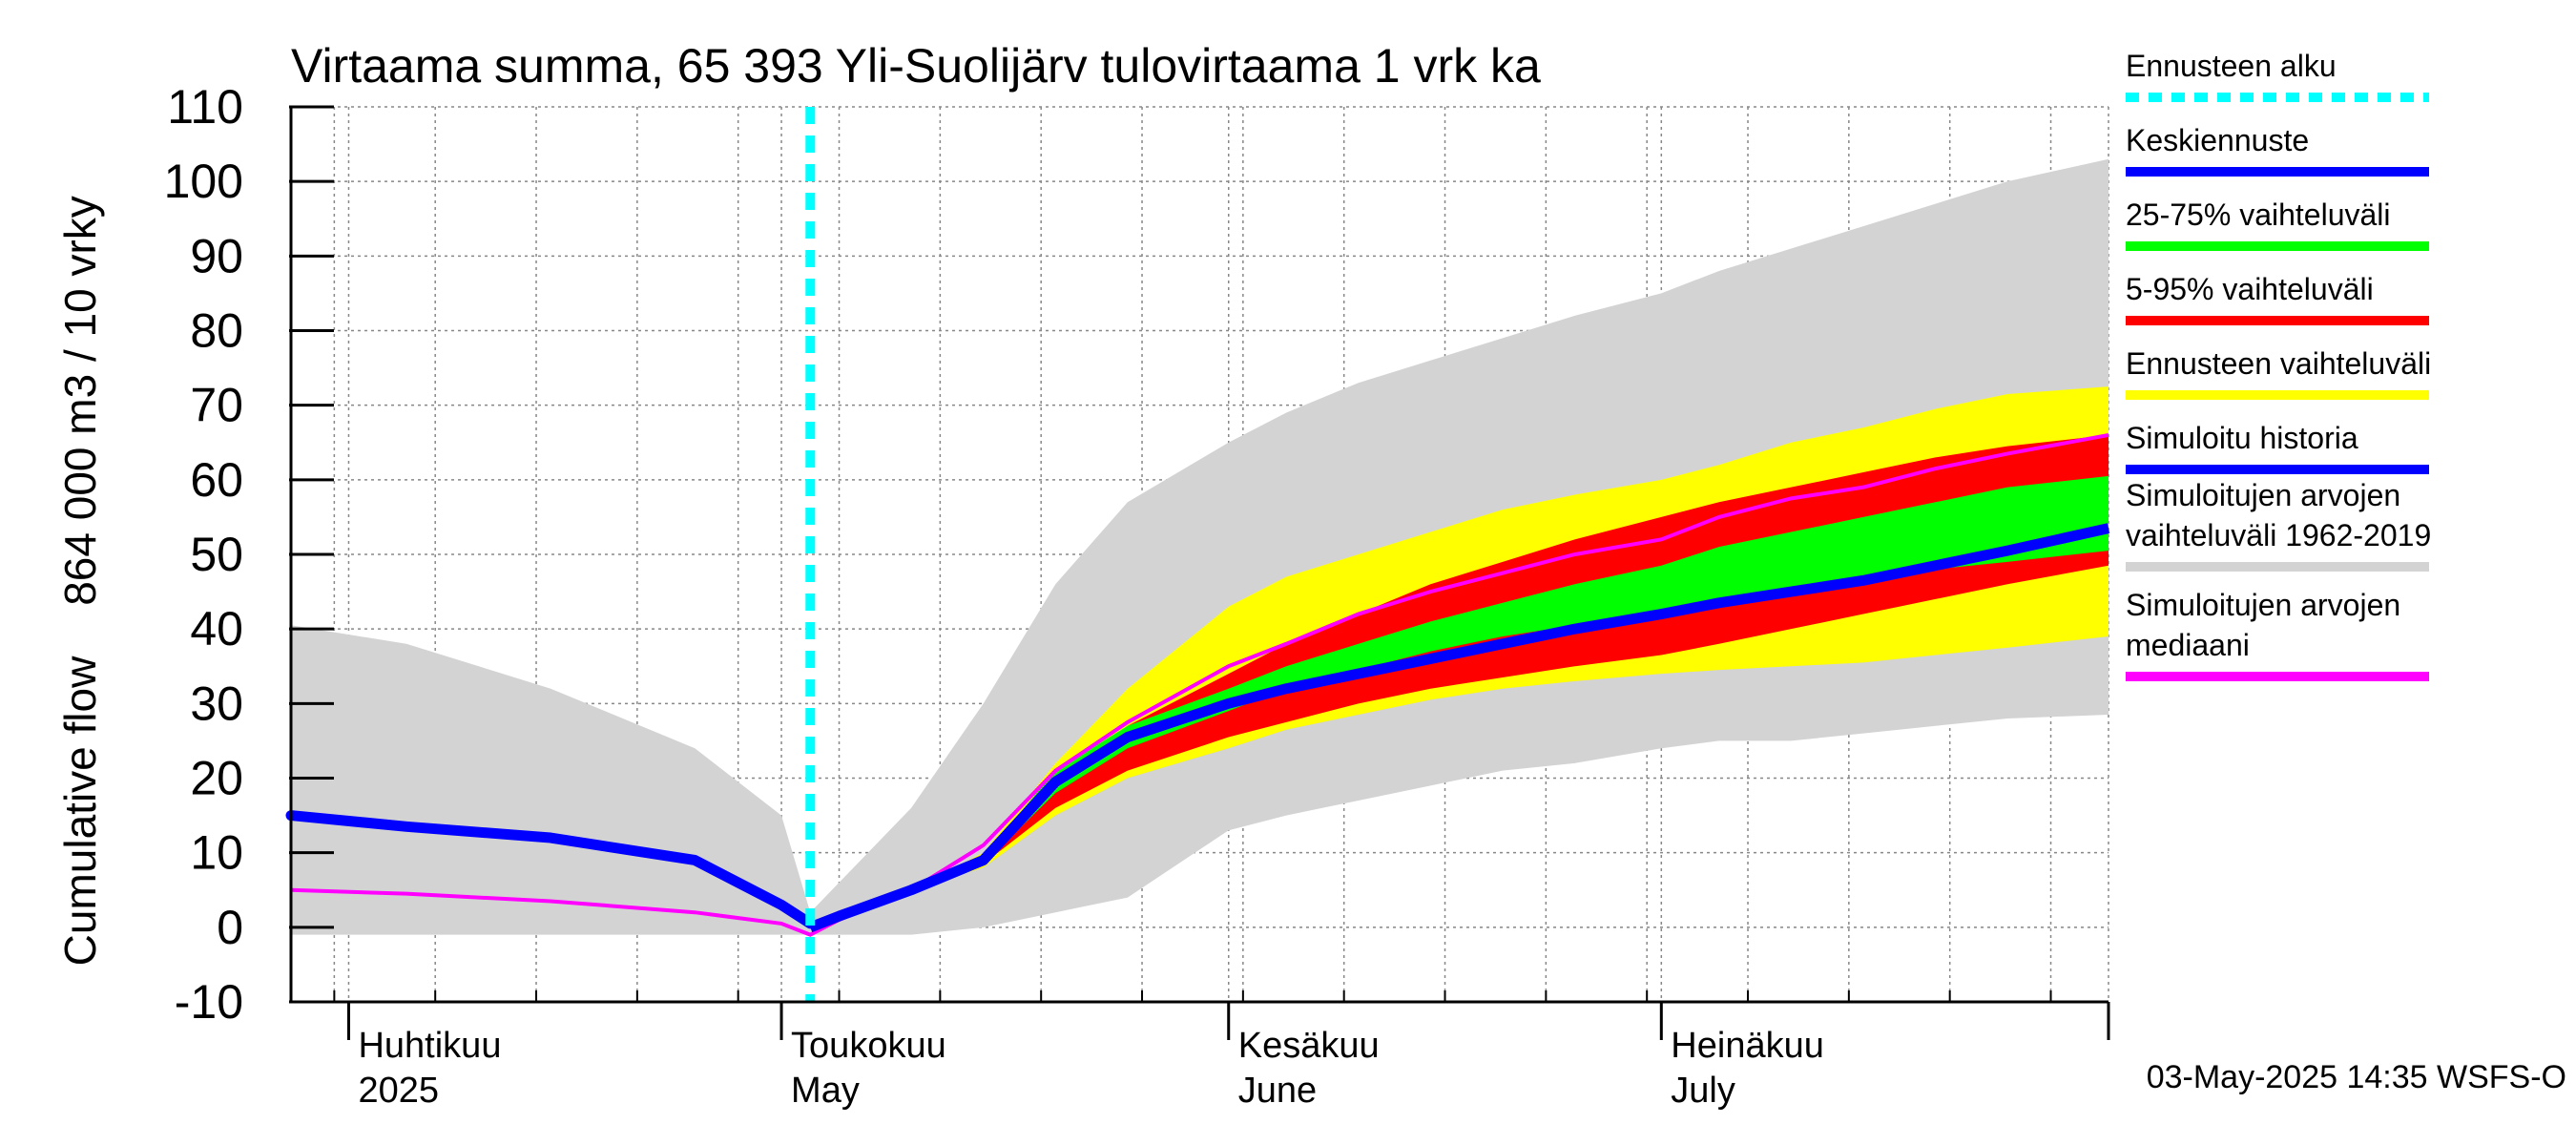 This screenshot has width=2576, height=1145. I want to click on month-label-en: May, so click(825, 1091).